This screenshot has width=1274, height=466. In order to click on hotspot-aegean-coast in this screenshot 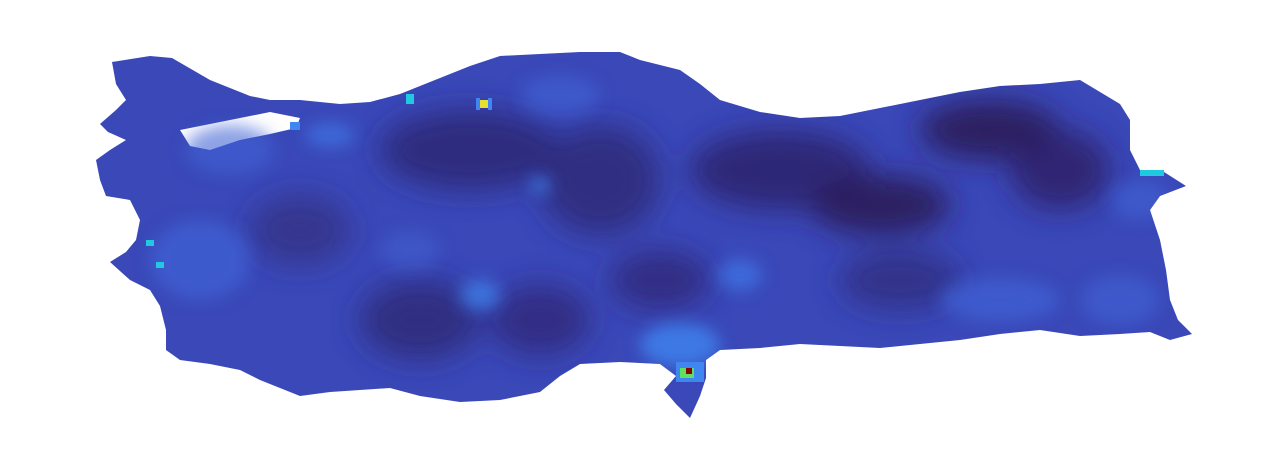, I will do `click(150, 243)`.